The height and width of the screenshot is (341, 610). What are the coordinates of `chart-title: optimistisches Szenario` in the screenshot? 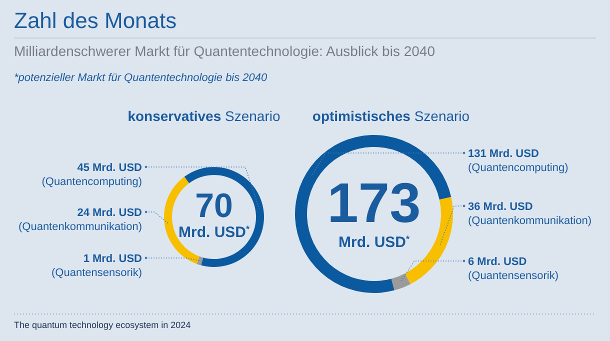 It's located at (391, 116).